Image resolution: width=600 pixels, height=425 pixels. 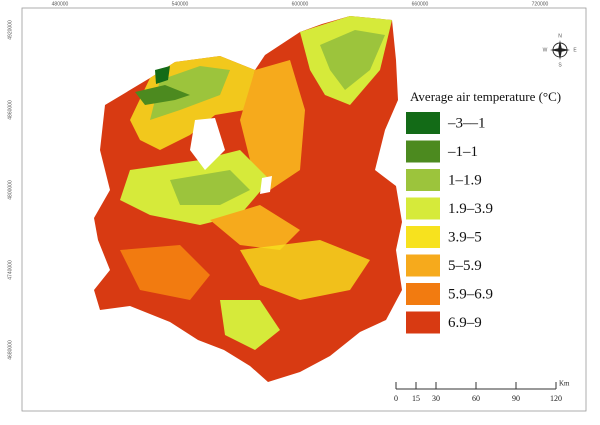 I want to click on top-coordinate: 720000, so click(x=540, y=4).